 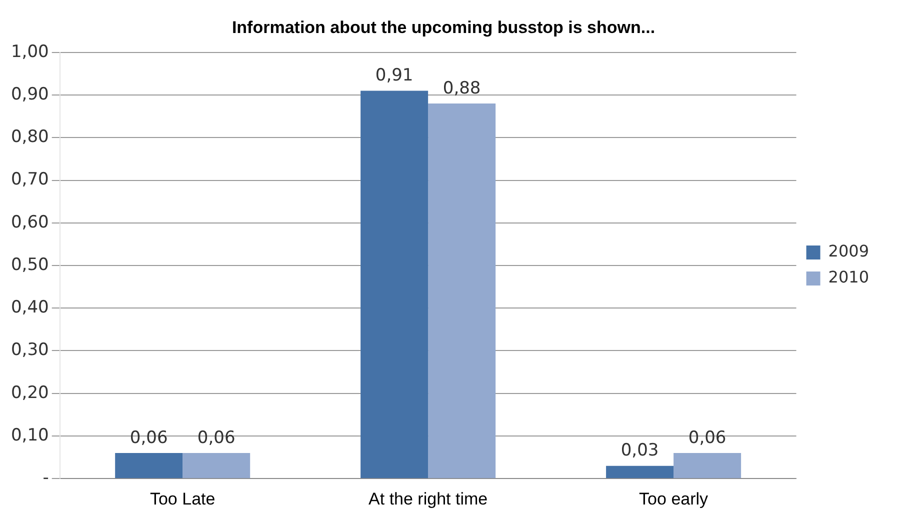 What do you see at coordinates (848, 277) in the screenshot?
I see `legend-label: 2010` at bounding box center [848, 277].